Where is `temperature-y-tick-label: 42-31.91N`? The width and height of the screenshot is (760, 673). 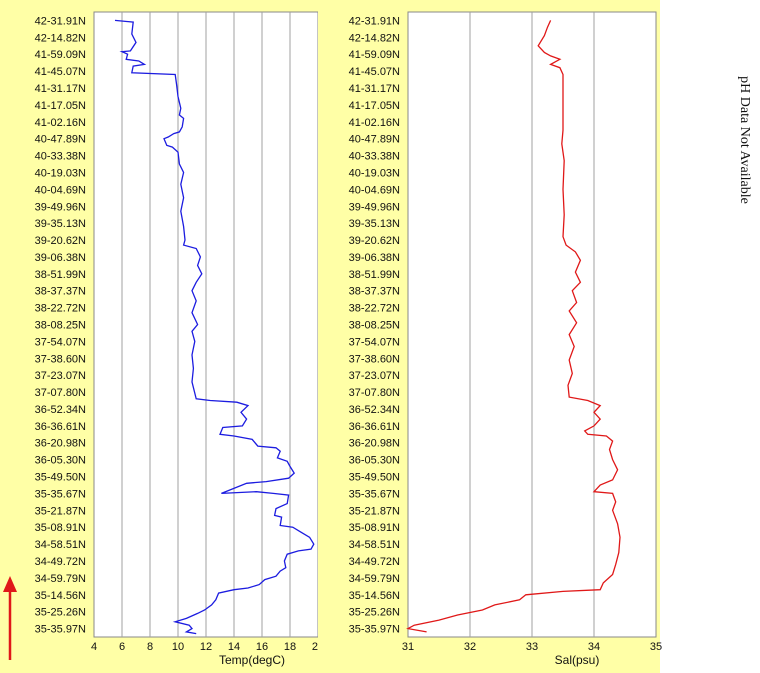
temperature-y-tick-label: 42-31.91N is located at coordinates (60, 21).